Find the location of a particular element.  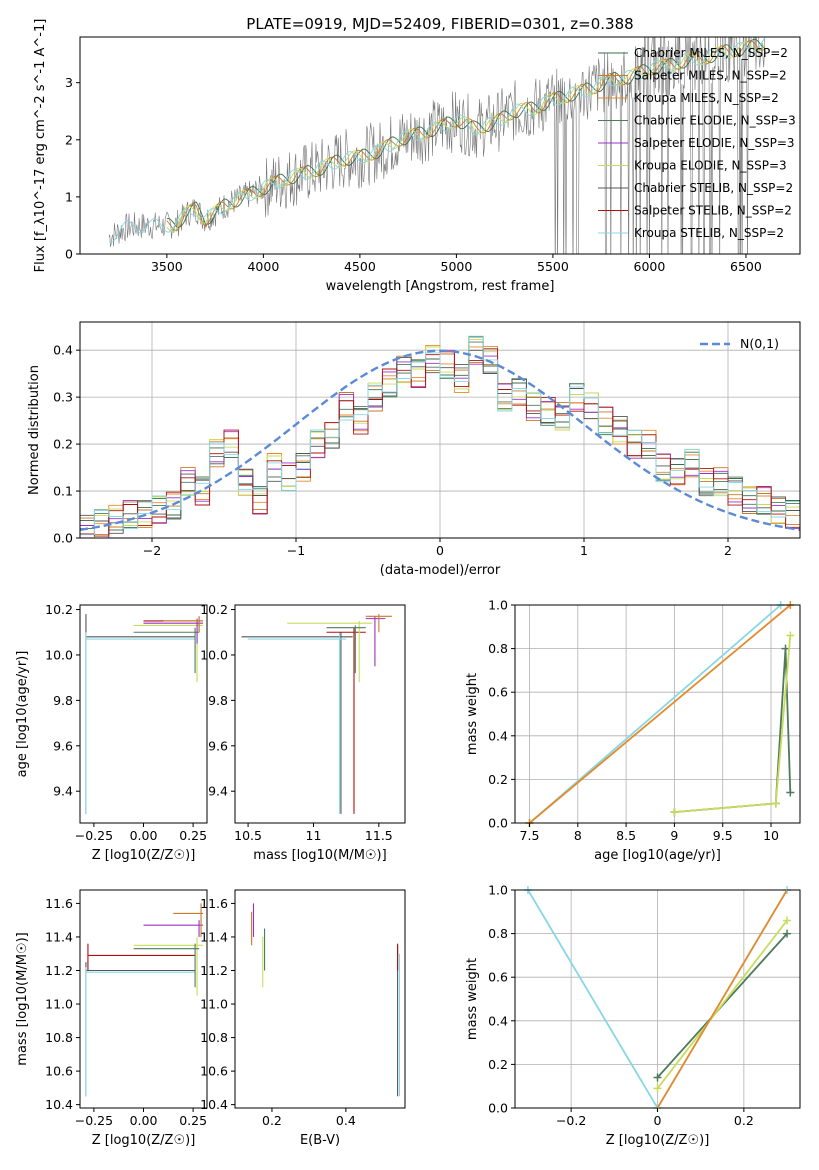

legend-label: N(0,1) is located at coordinates (759, 343).